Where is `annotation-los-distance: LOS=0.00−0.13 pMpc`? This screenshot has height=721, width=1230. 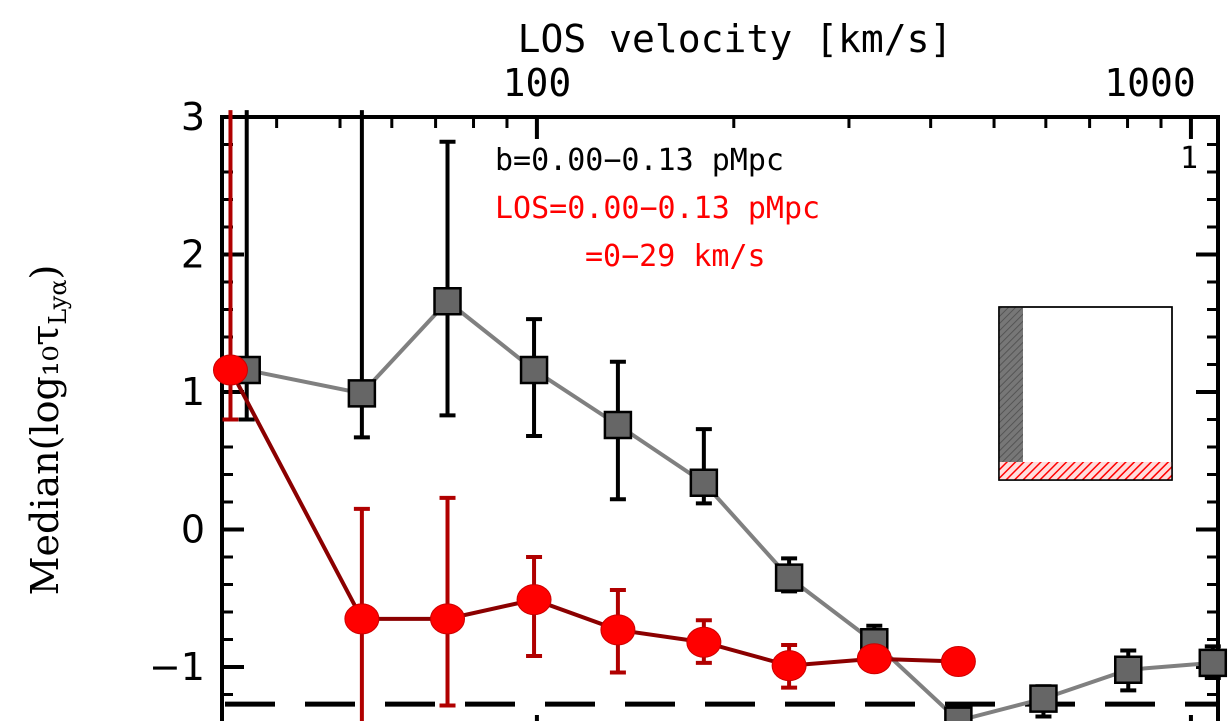 annotation-los-distance: LOS=0.00−0.13 pMpc is located at coordinates (657, 208).